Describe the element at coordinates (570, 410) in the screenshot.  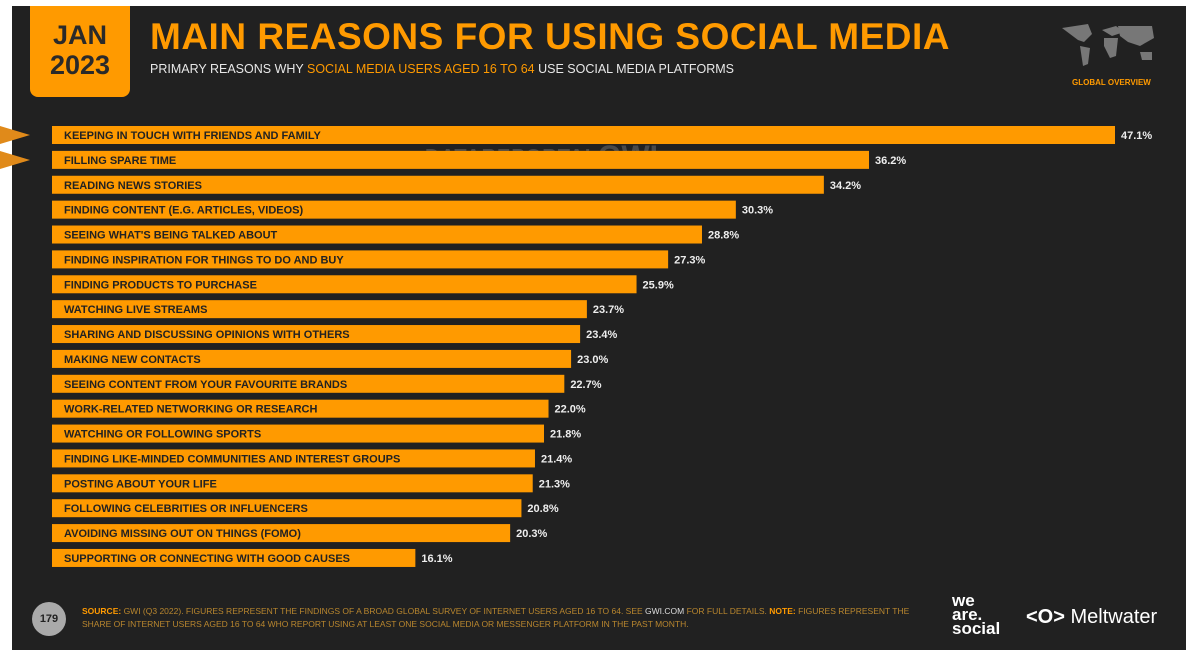
I see `value-label: 22.0%` at that location.